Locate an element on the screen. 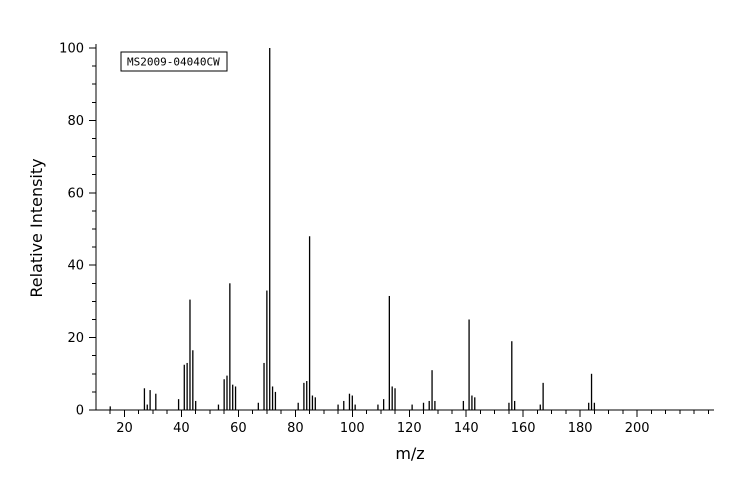  x-tick-label: 120 is located at coordinates (409, 428).